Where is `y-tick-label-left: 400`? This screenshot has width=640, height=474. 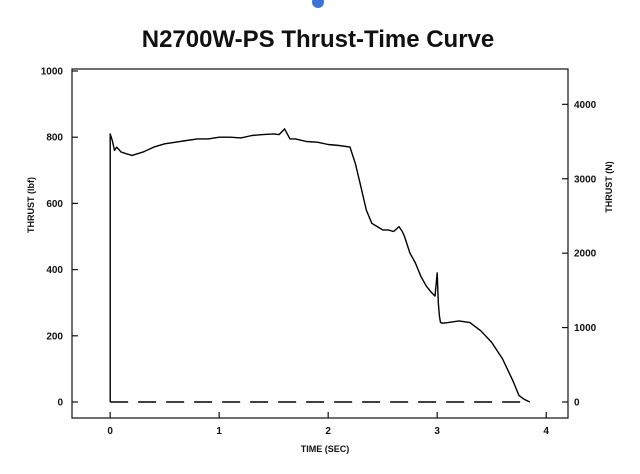 y-tick-label-left: 400 is located at coordinates (54, 270).